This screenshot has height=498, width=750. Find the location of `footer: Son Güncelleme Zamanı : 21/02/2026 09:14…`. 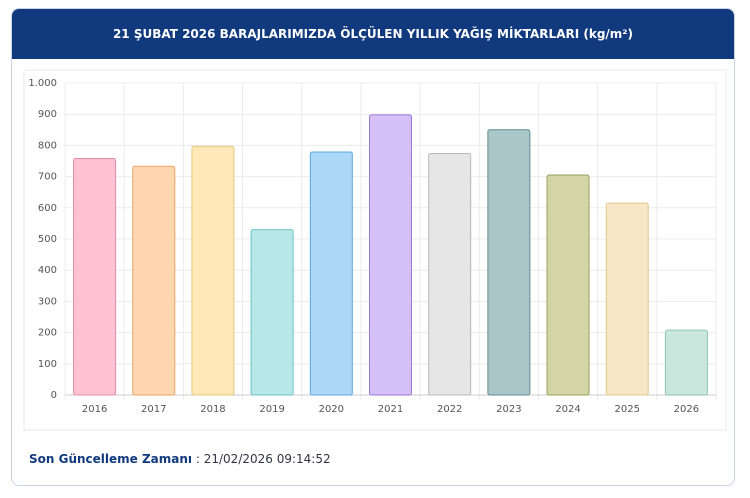

footer: Son Güncelleme Zamanı : 21/02/2026 09:14… is located at coordinates (180, 459).